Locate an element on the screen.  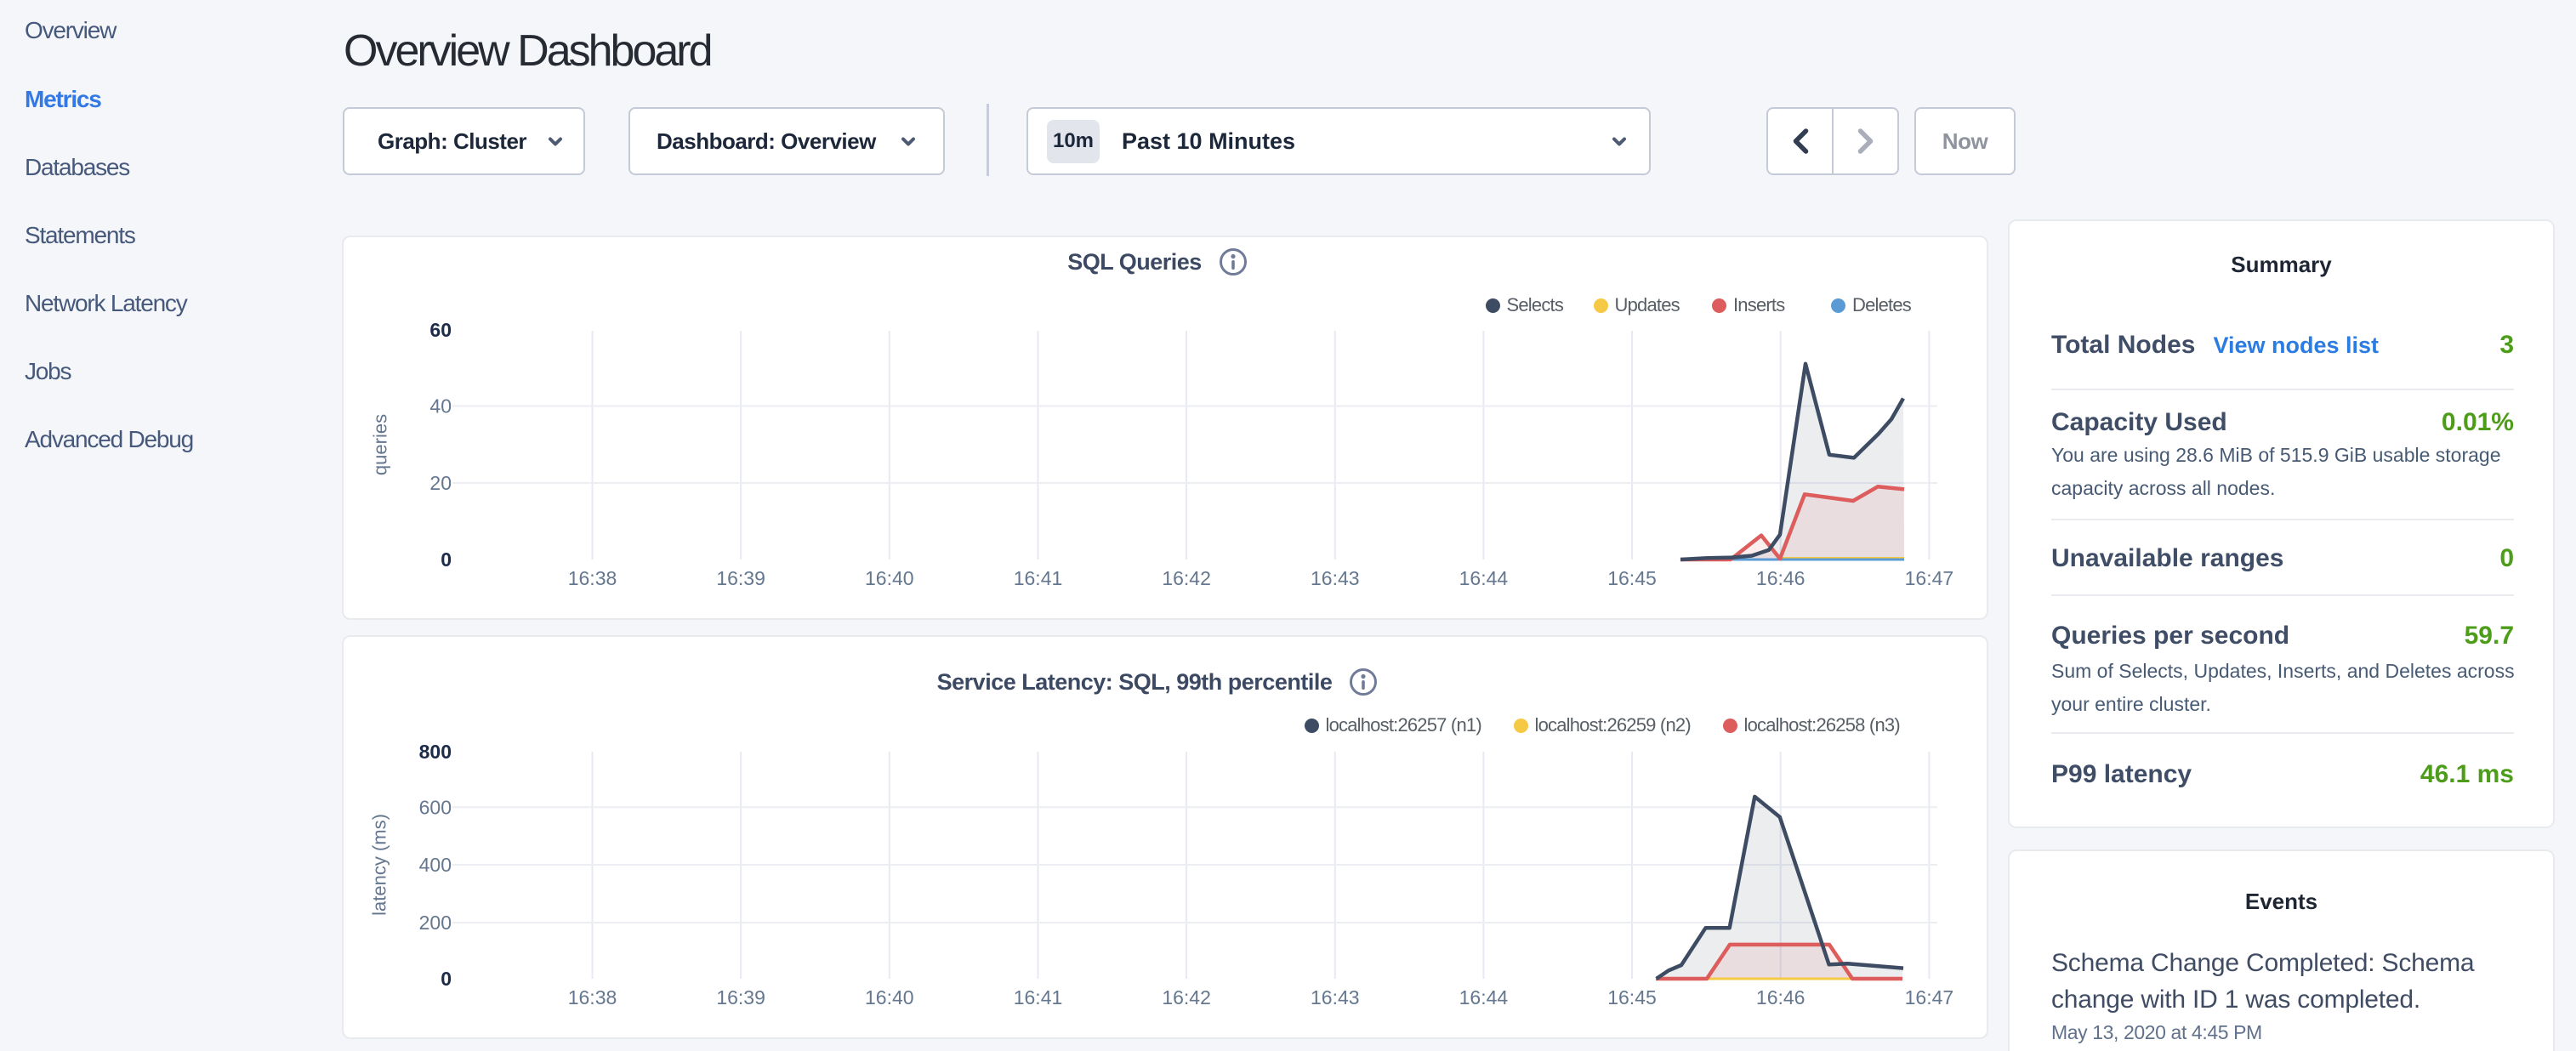
svg-text: 60 is located at coordinates (440, 330).